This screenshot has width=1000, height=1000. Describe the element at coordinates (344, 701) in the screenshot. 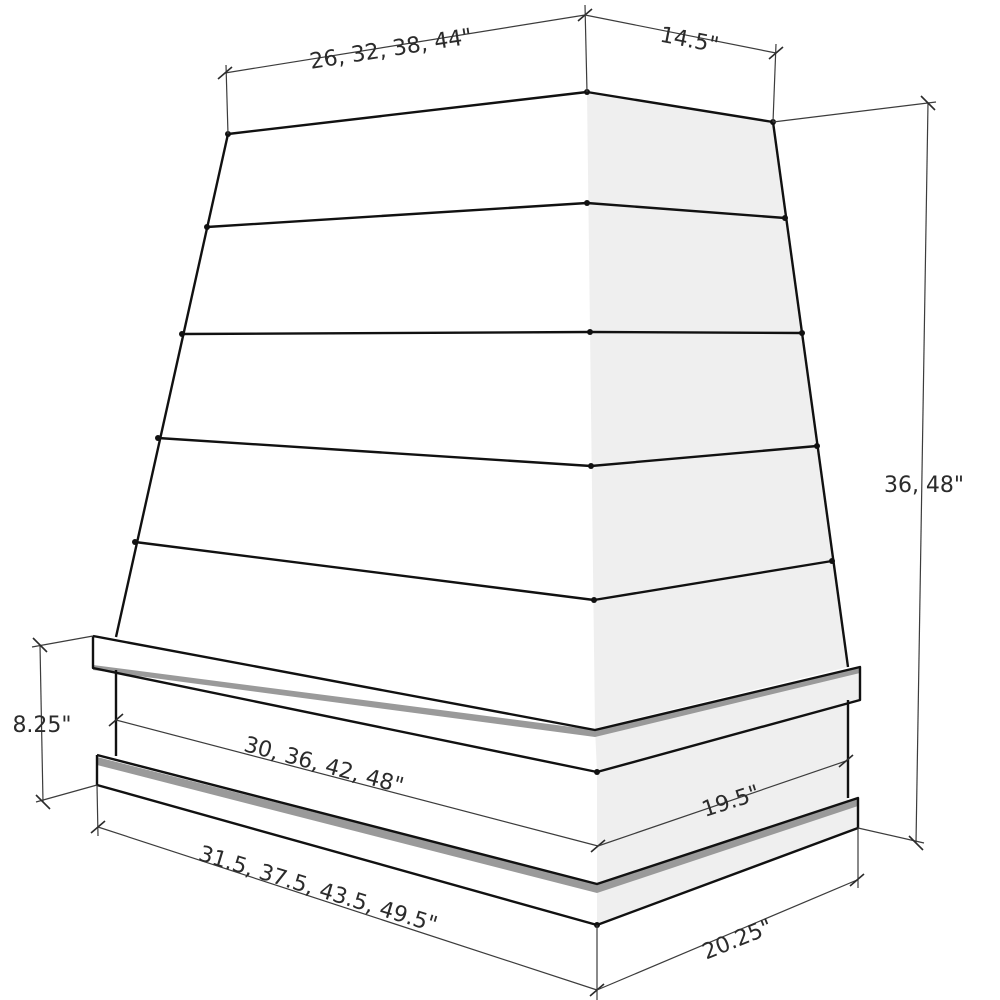

I see `top-trim-shadow-front` at that location.